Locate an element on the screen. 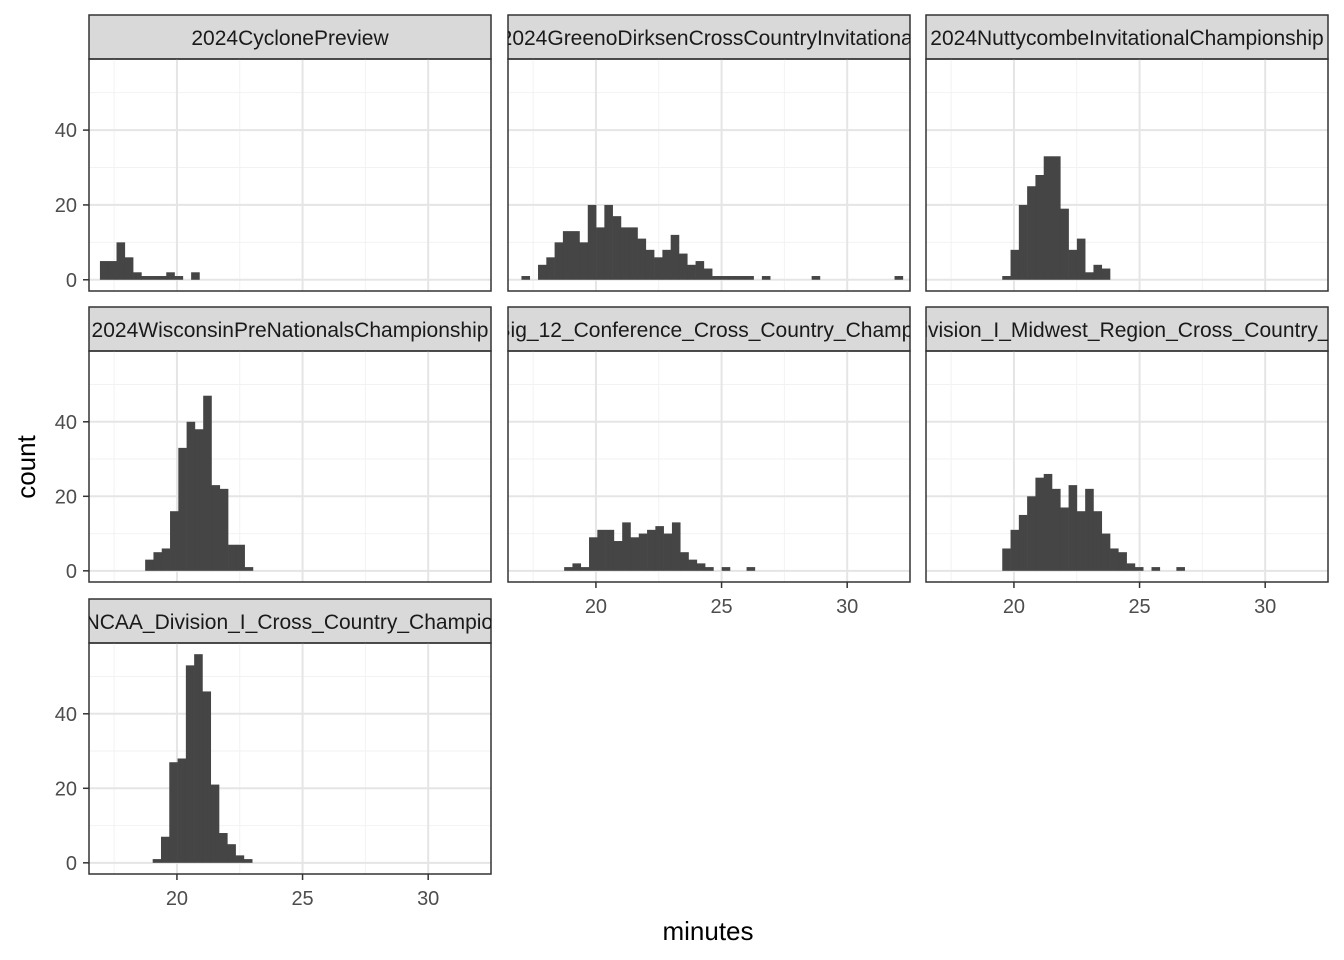 The height and width of the screenshot is (960, 1344). y-tick-label: 0 is located at coordinates (71, 572).